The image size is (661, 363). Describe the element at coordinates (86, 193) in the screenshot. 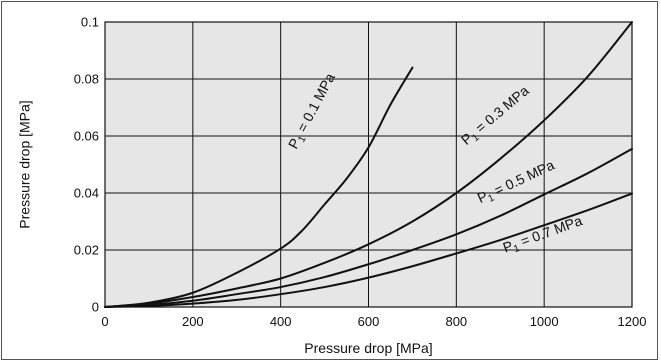

I see `y-tick-label: 0.04` at that location.